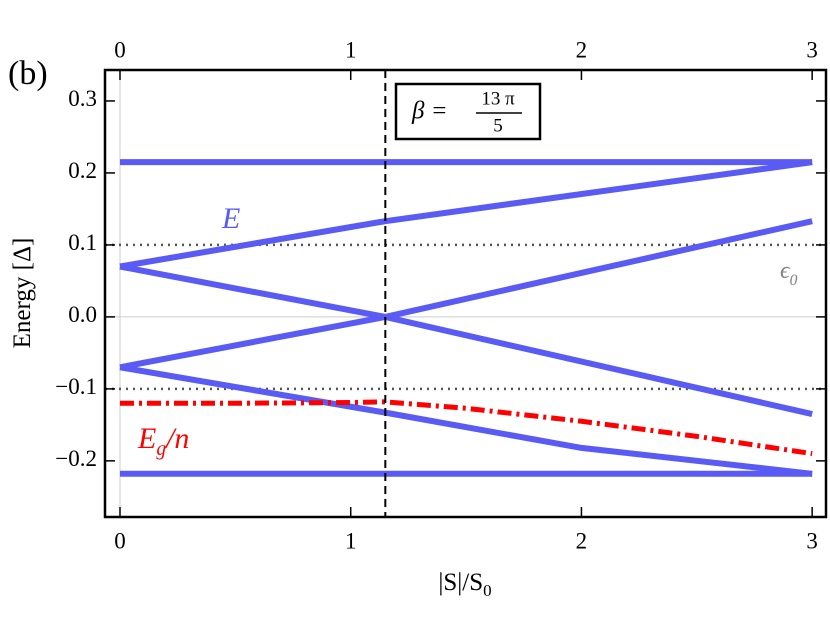  I want to click on annotation-sub: g, so click(161, 449).